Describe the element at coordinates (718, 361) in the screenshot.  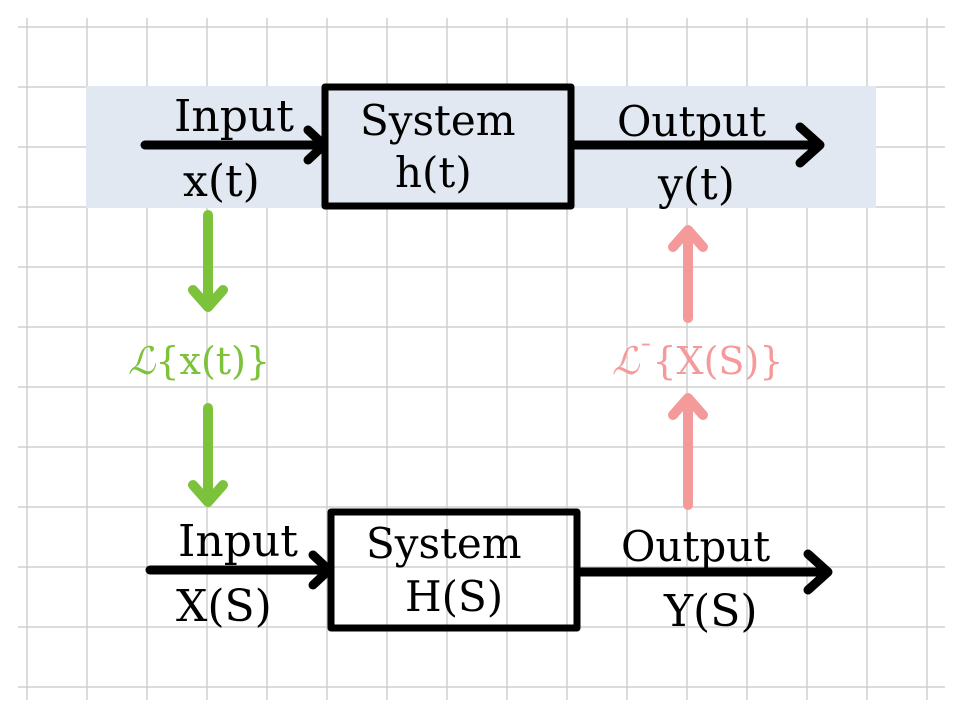
I see `inverse-transform-argument: {X(S)}` at that location.